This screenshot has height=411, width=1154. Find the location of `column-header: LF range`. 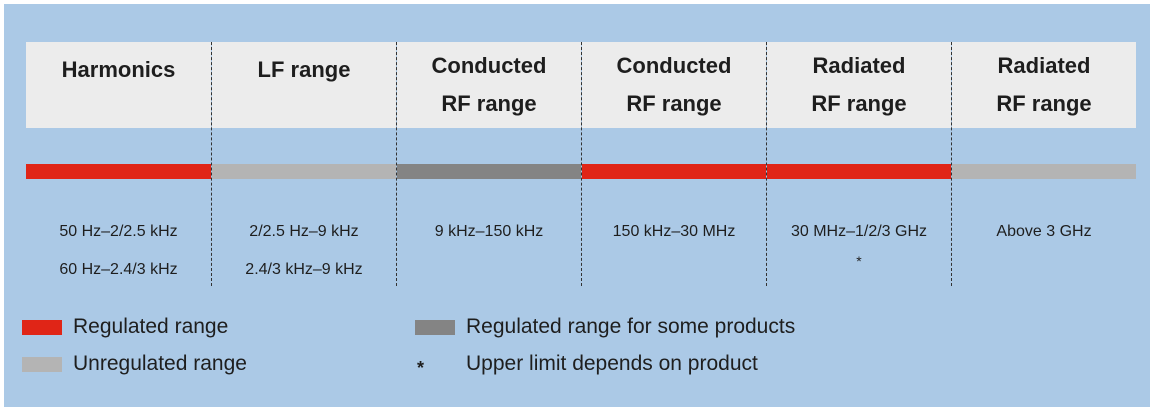

column-header: LF range is located at coordinates (304, 85).